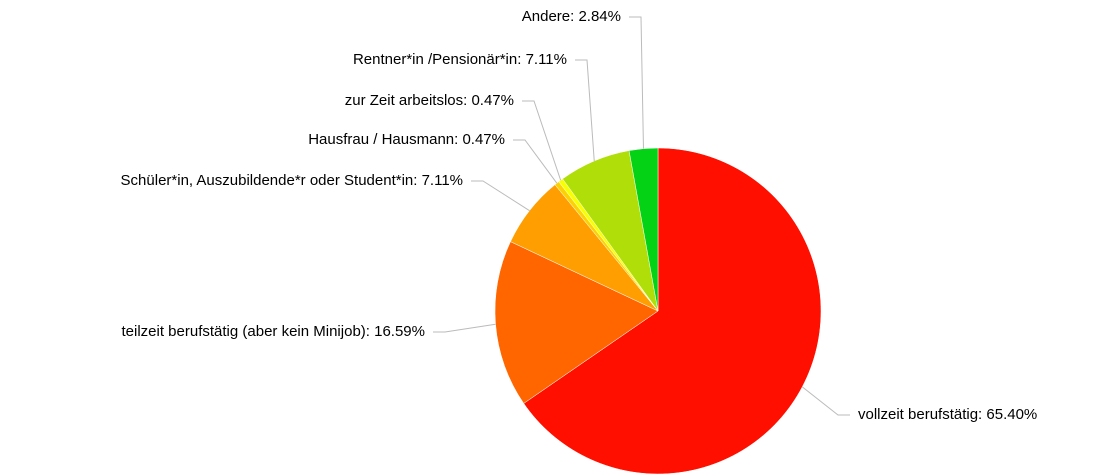  What do you see at coordinates (406, 139) in the screenshot?
I see `data-label: Hausfrau / Hausmann: 0.47%` at bounding box center [406, 139].